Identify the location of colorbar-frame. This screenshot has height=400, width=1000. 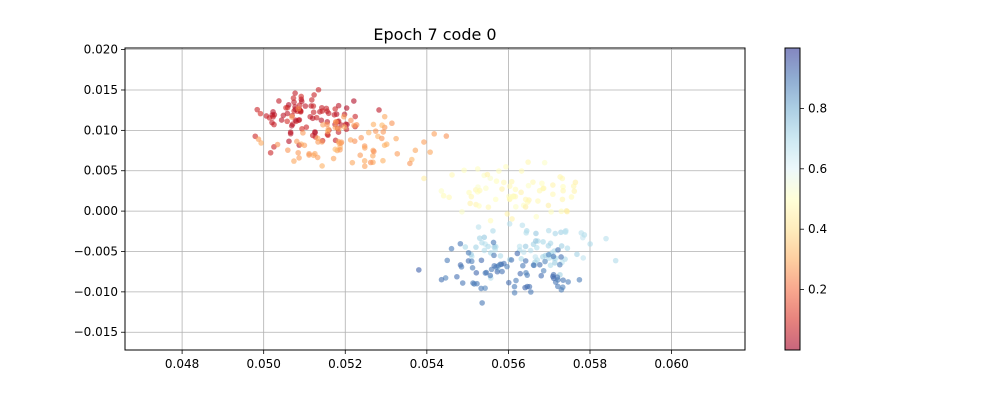
(792, 199).